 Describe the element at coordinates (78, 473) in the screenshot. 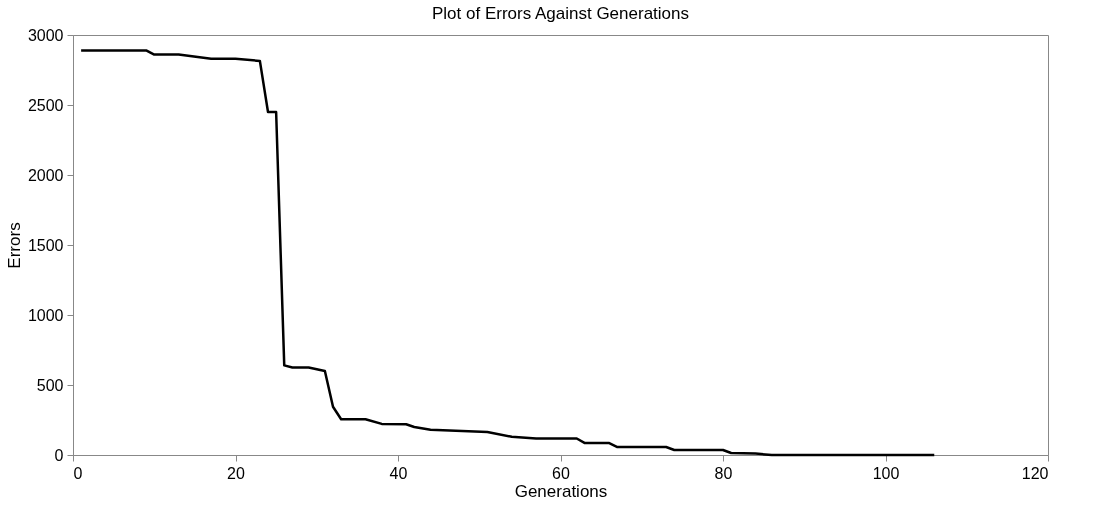

I see `x-tick-label: 0` at that location.